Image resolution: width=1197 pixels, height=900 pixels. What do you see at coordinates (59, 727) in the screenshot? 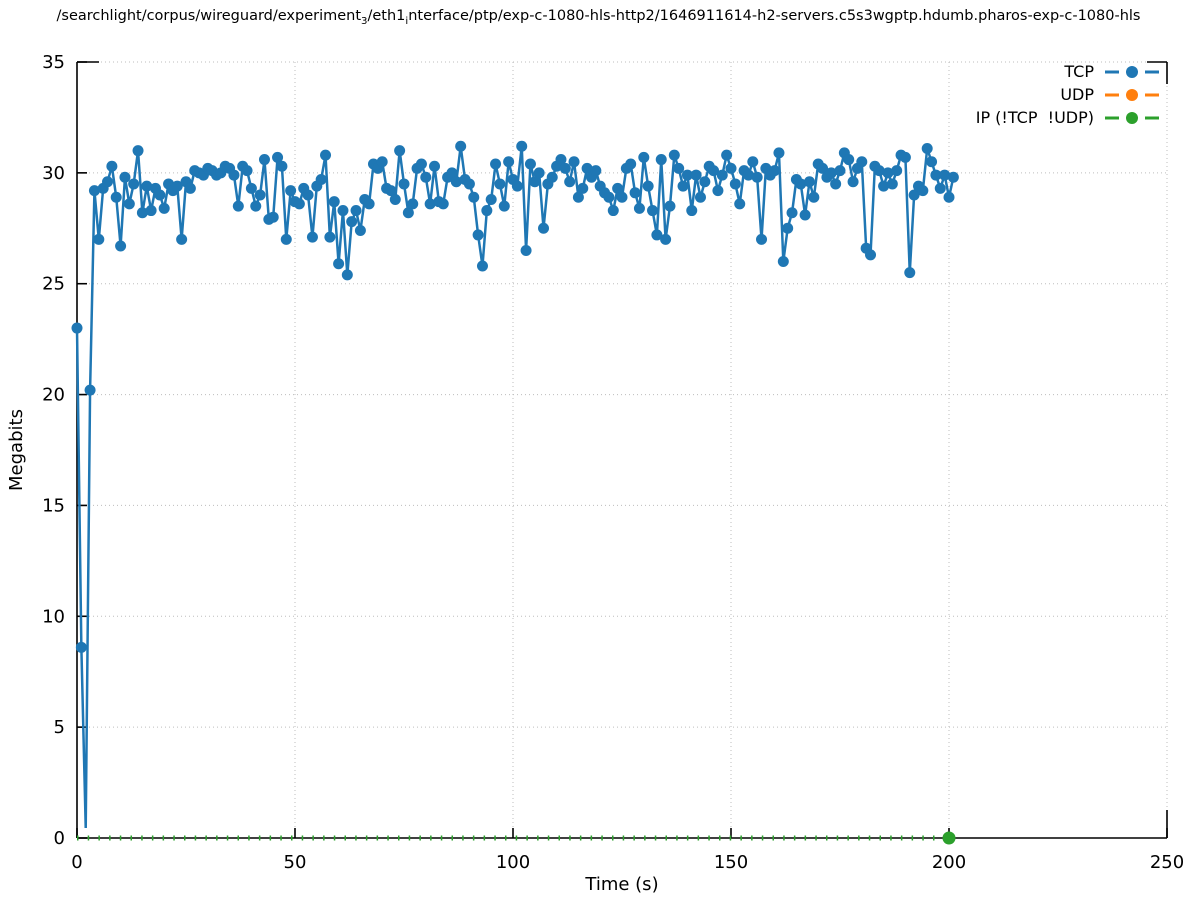
I see `svg-text: 5` at bounding box center [59, 727].